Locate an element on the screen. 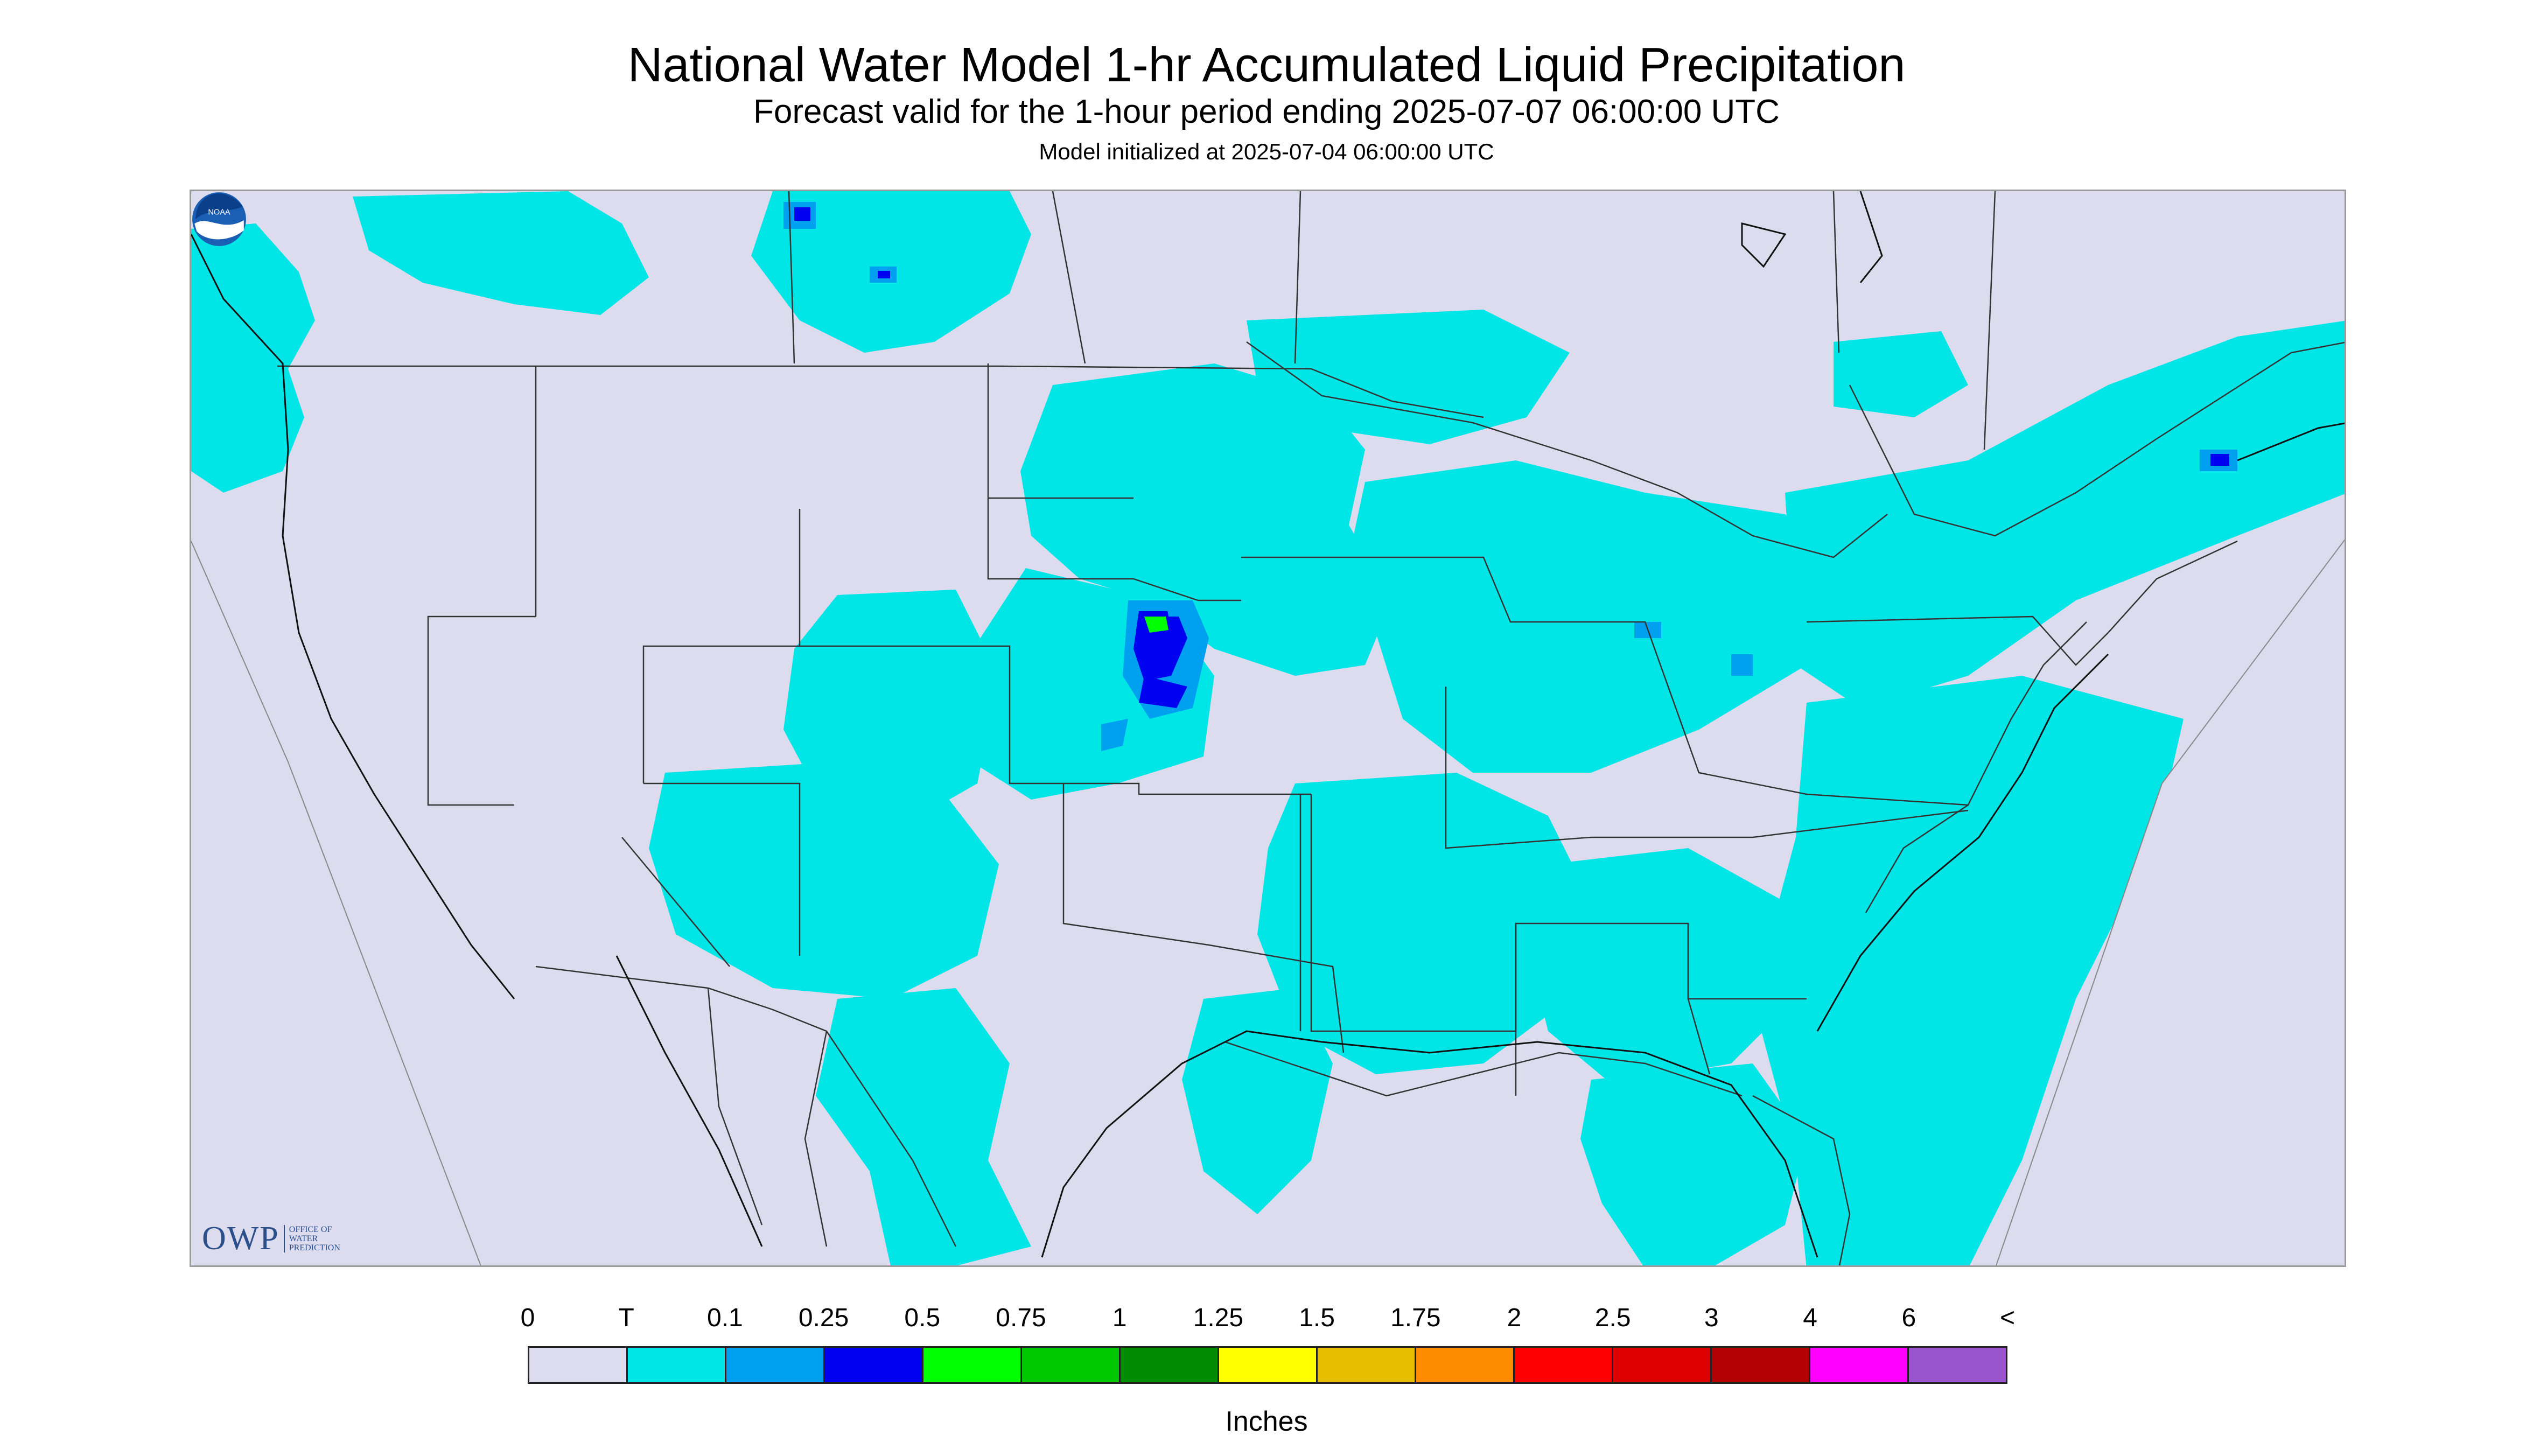 Image resolution: width=2533 pixels, height=1456 pixels. owp-logo: OWP Office of Water Prediction is located at coordinates (271, 1239).